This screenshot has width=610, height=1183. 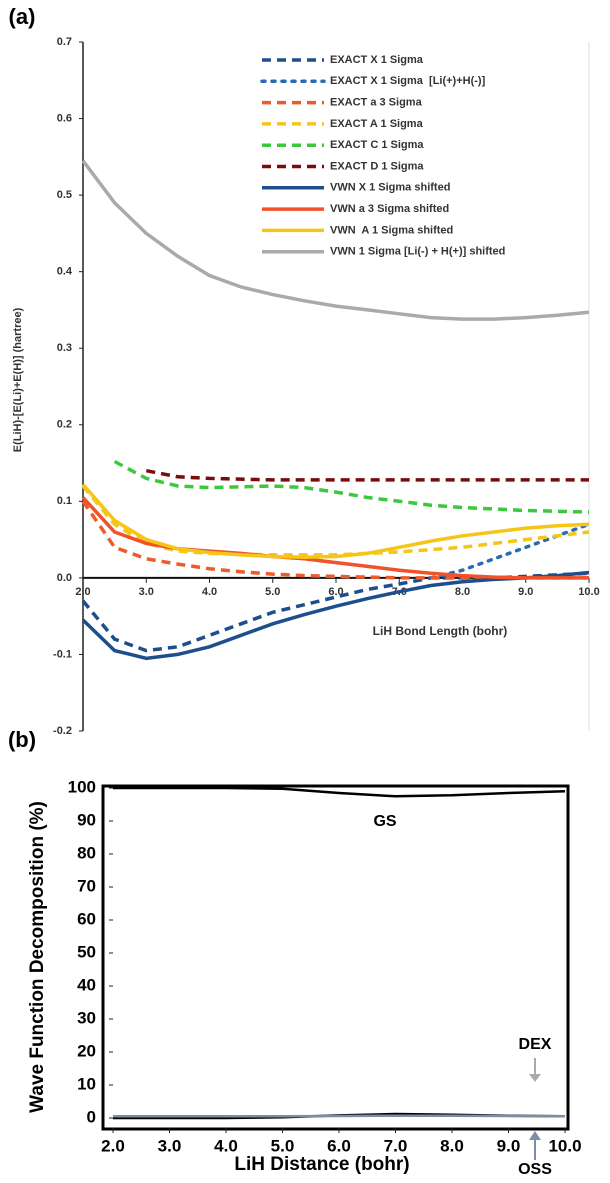 I want to click on y-tick-label: 70, so click(x=86, y=885).